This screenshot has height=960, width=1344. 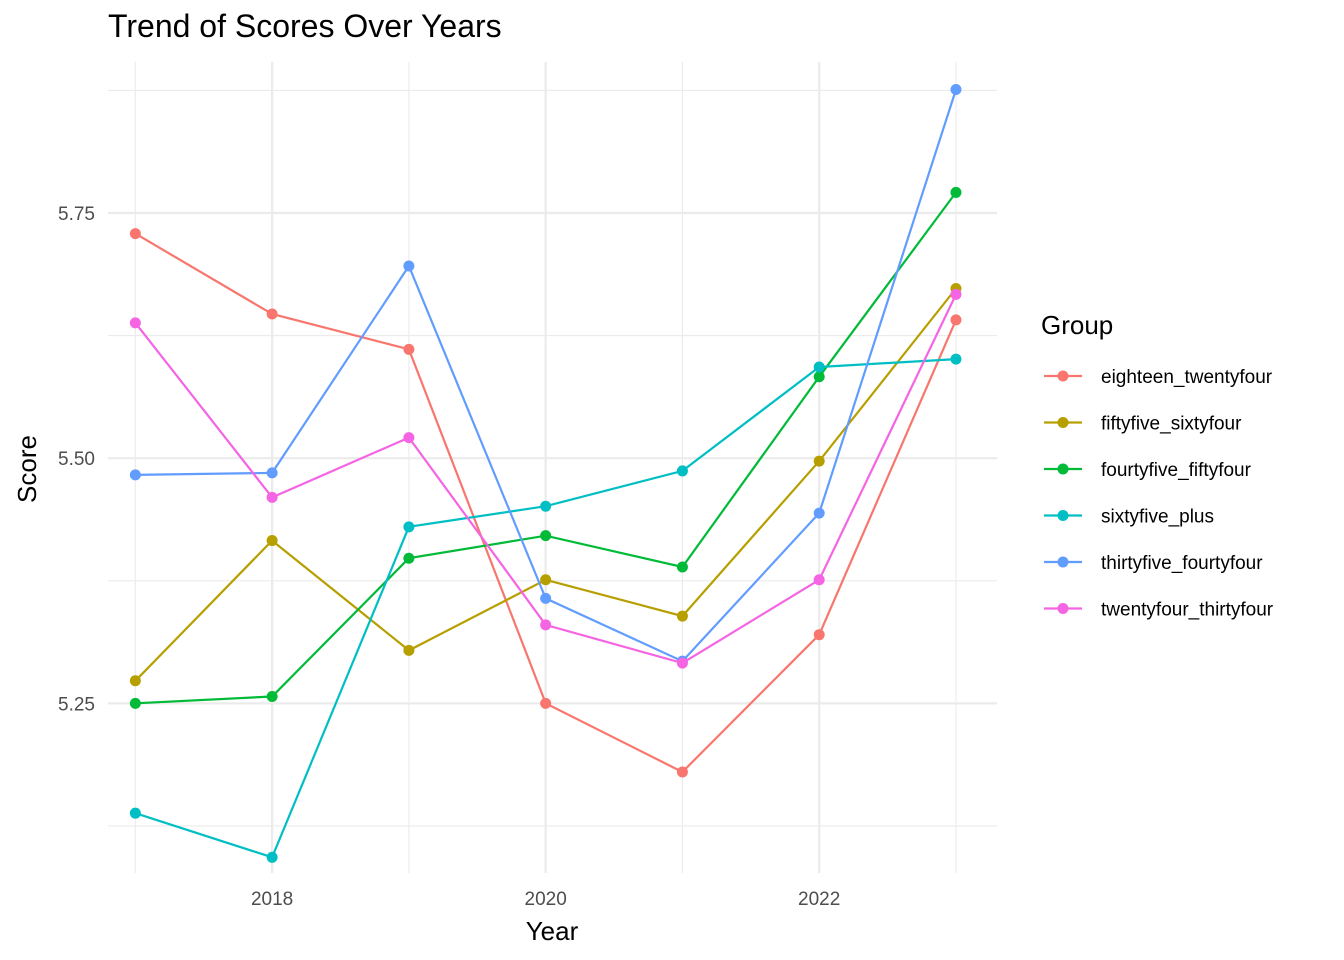 I want to click on x-tick-label: 2018, so click(x=272, y=899).